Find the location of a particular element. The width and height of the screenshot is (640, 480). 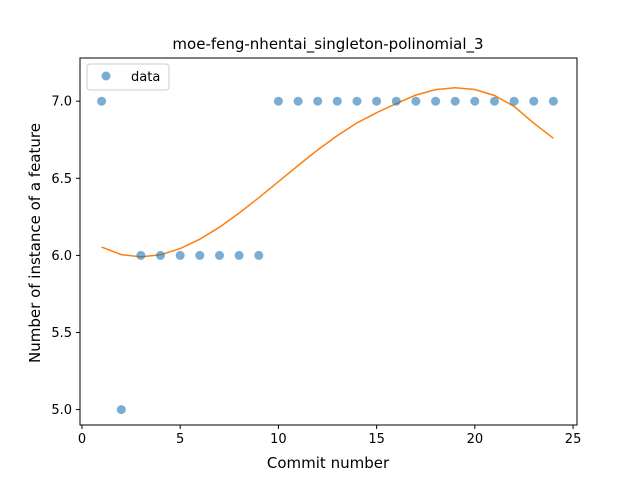

legend: data is located at coordinates (128, 77).